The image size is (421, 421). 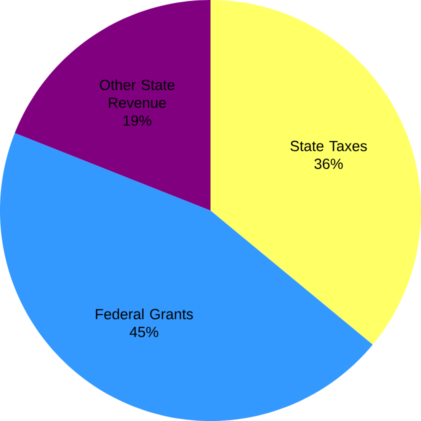 What do you see at coordinates (328, 146) in the screenshot?
I see `slice-label: State Taxes` at bounding box center [328, 146].